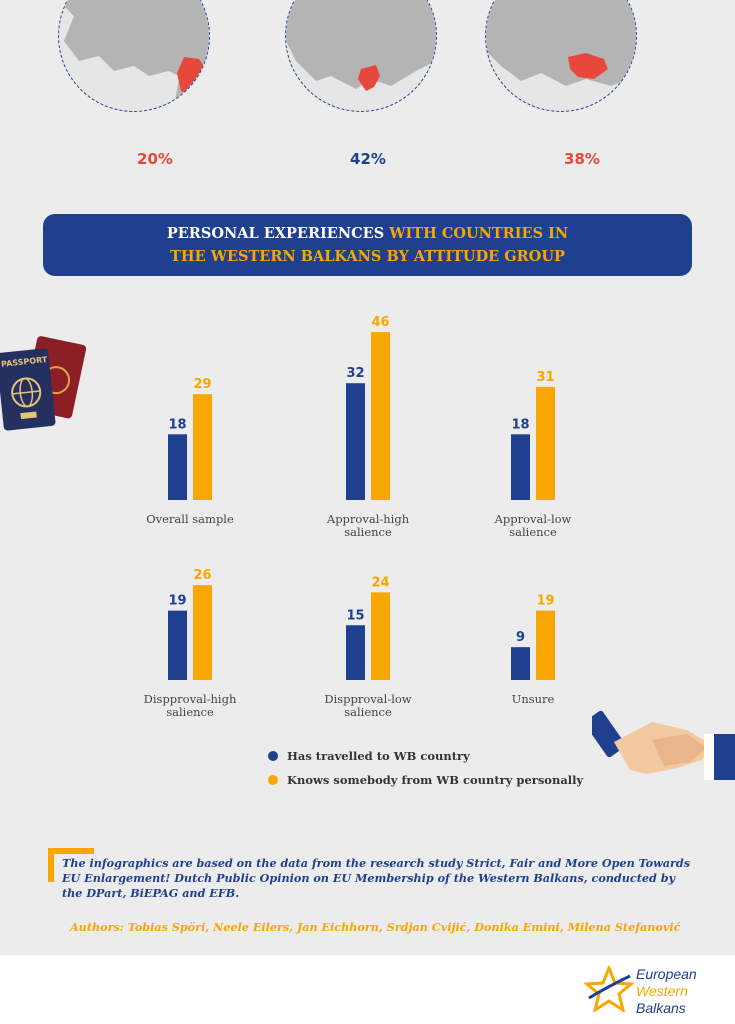 Image resolution: width=735 pixels, height=1024 pixels. What do you see at coordinates (71, 851) in the screenshot?
I see `note-bracket-top` at bounding box center [71, 851].